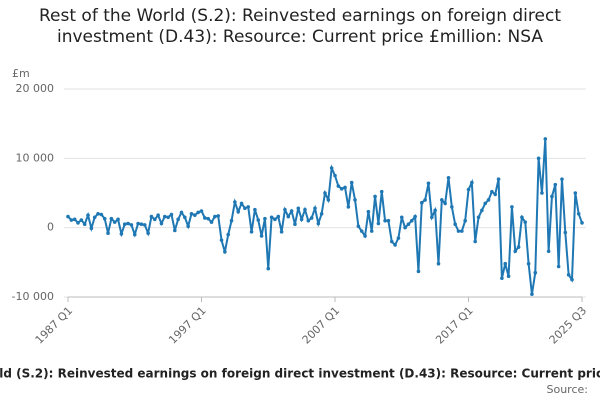 The height and width of the screenshot is (400, 600). What do you see at coordinates (35, 157) in the screenshot?
I see `y-tick-label: 10 000` at bounding box center [35, 157].